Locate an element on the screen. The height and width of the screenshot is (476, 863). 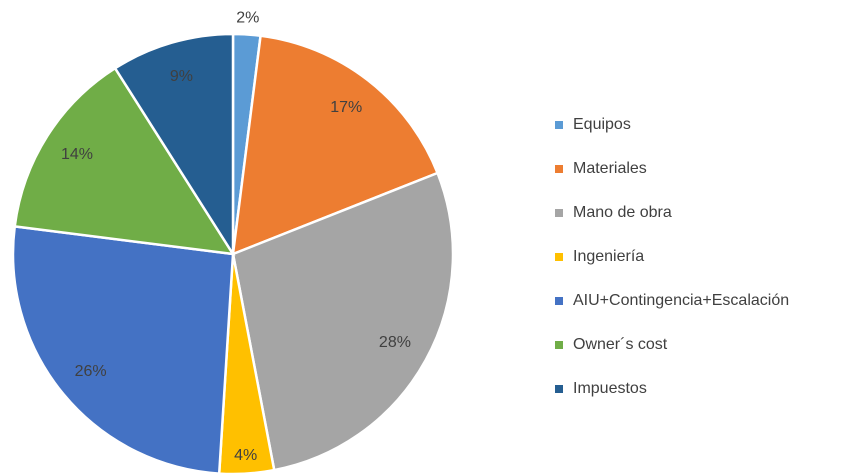
data-label: 4% is located at coordinates (245, 455).